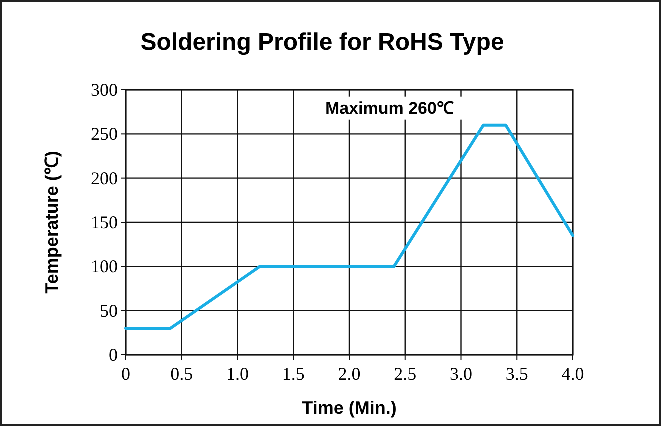 This screenshot has width=661, height=426. What do you see at coordinates (104, 134) in the screenshot?
I see `y-tick-label: 250` at bounding box center [104, 134].